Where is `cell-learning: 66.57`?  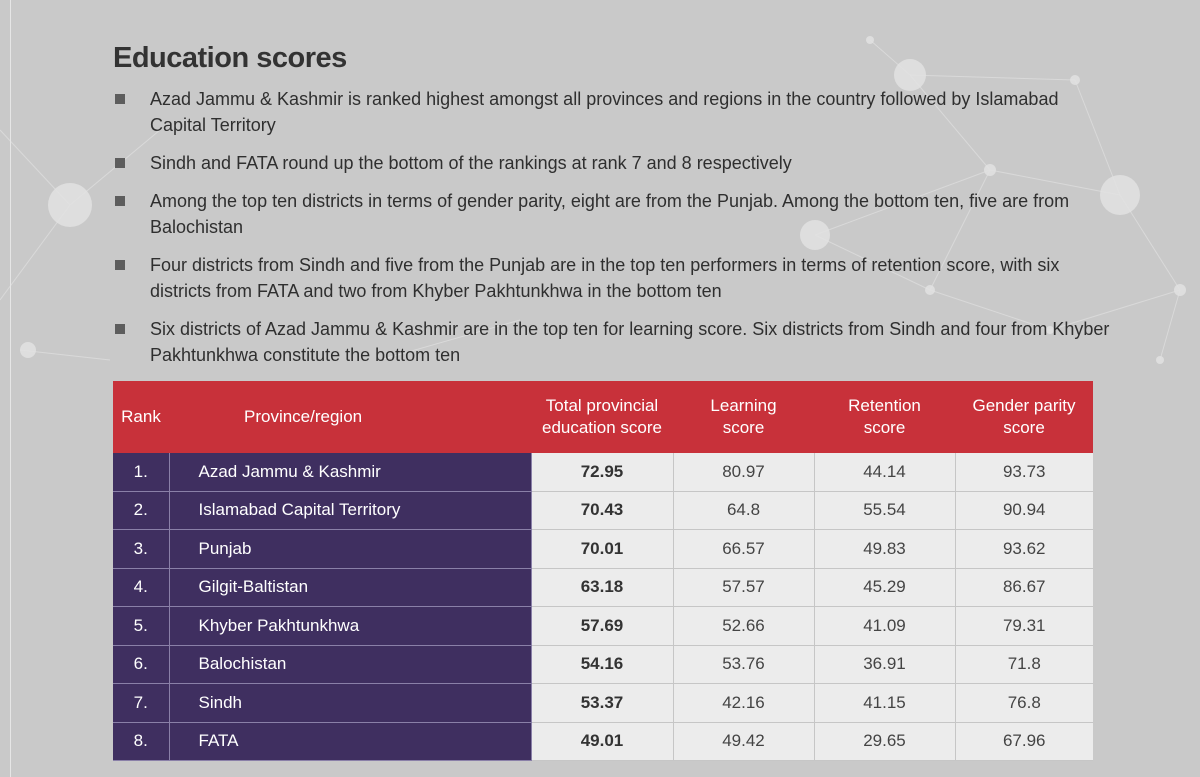 cell-learning: 66.57 is located at coordinates (744, 549).